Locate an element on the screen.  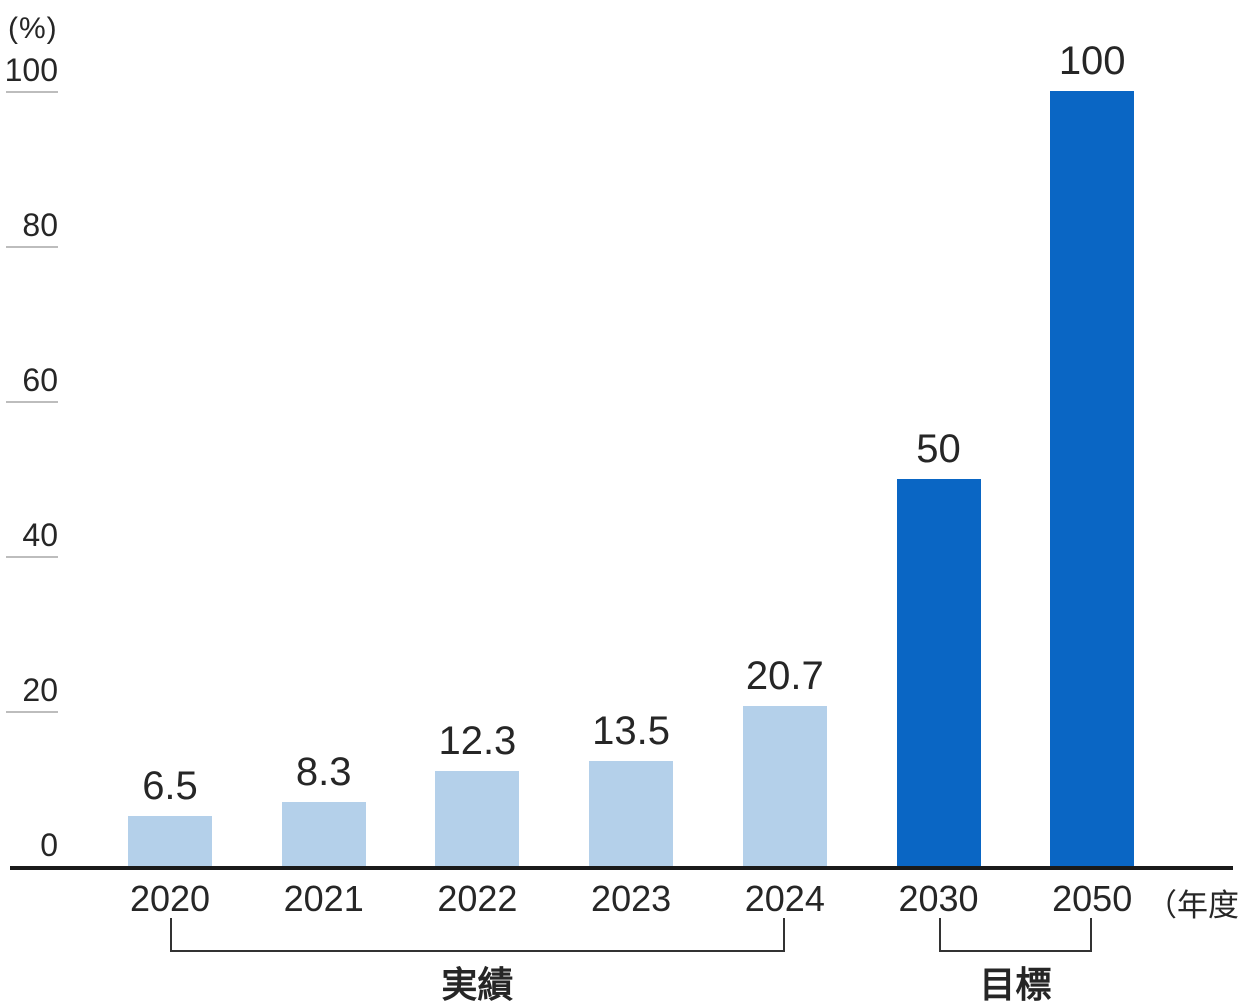
bar-value-label-2030: 50 is located at coordinates (938, 448).